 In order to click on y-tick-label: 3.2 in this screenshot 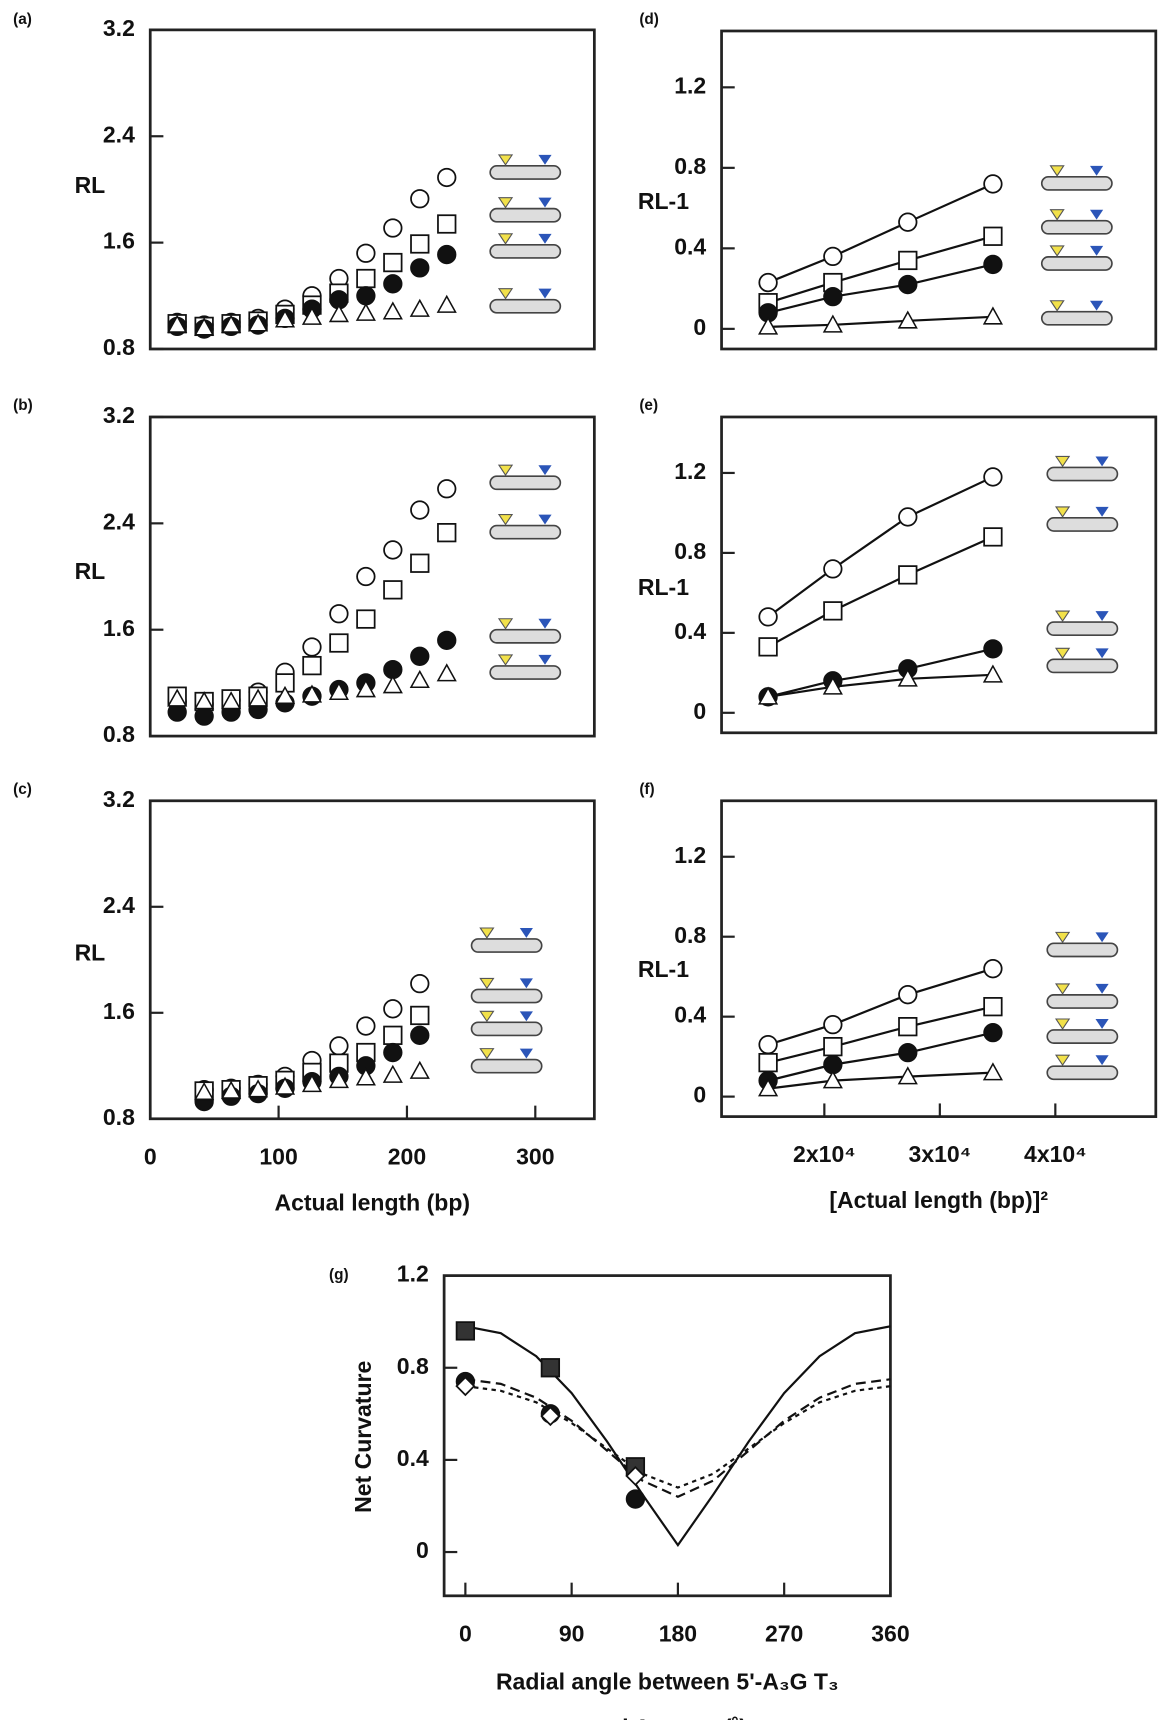, I will do `click(119, 415)`.